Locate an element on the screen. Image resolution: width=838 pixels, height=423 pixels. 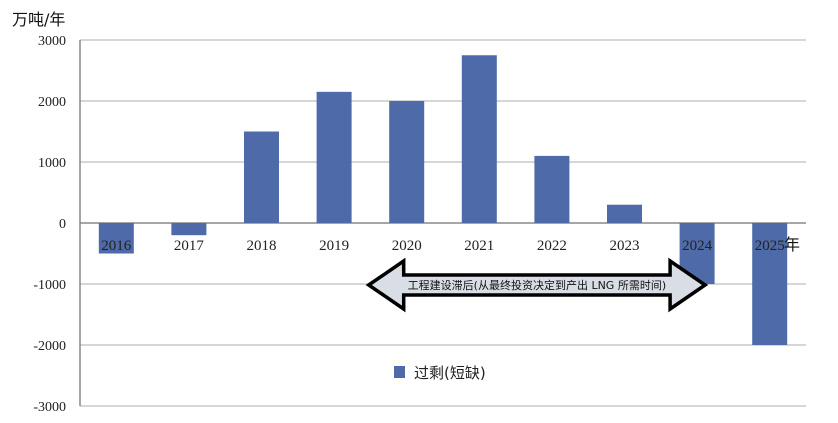
y-tick-label: -1000 is located at coordinates (49, 285).